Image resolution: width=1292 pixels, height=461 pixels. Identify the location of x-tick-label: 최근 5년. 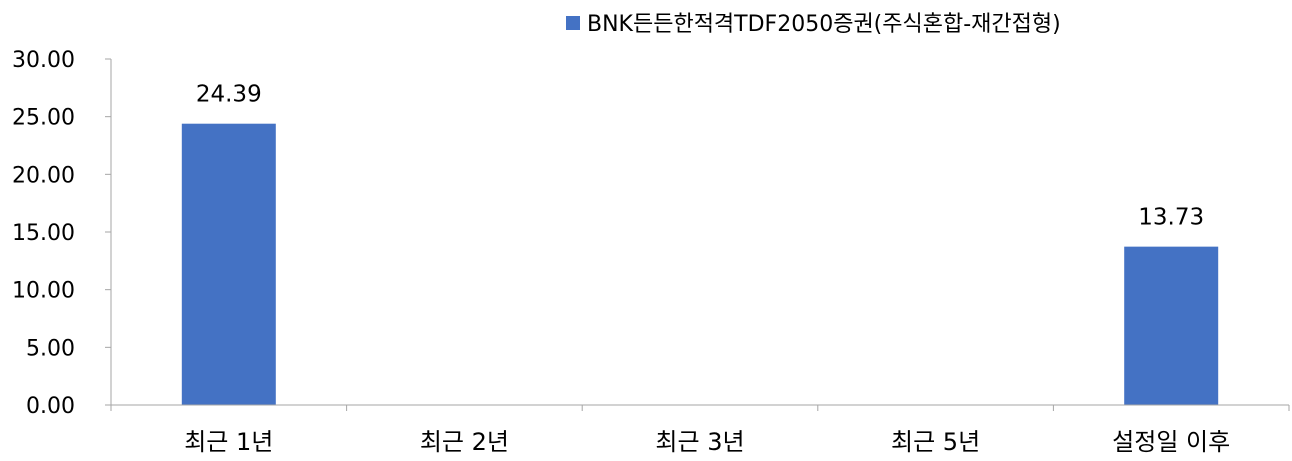
(935, 442).